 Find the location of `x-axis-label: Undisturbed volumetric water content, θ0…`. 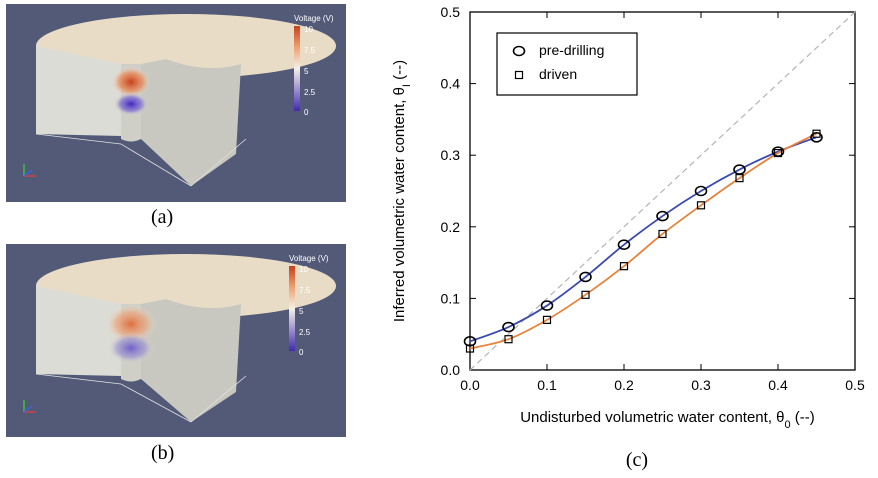

x-axis-label: Undisturbed volumetric water content, θ0… is located at coordinates (667, 420).